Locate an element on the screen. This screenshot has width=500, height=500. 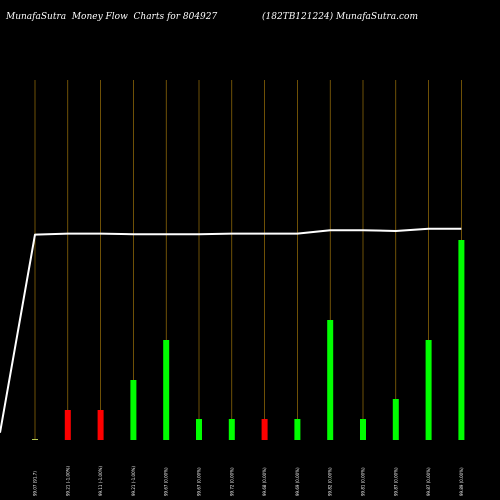
x-tick-label: 99.89 (0.00%) is located at coordinates (461, 481).